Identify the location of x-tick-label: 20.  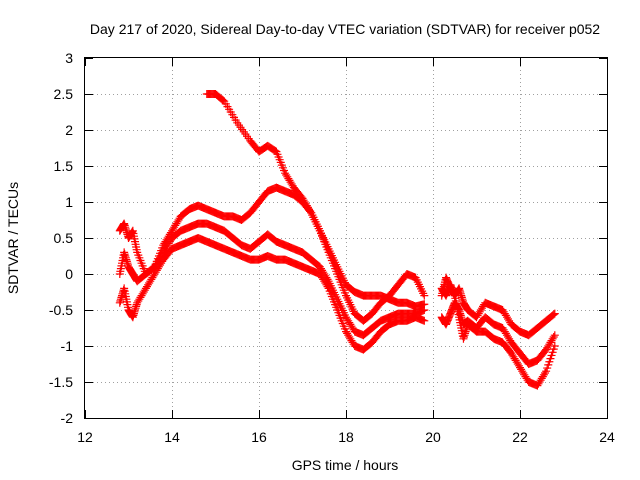
(433, 437).